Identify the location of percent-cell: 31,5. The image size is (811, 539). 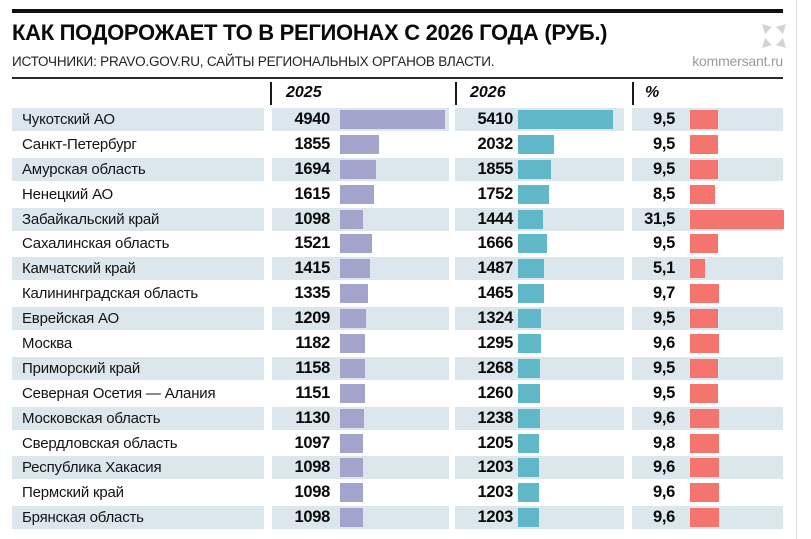
(708, 219).